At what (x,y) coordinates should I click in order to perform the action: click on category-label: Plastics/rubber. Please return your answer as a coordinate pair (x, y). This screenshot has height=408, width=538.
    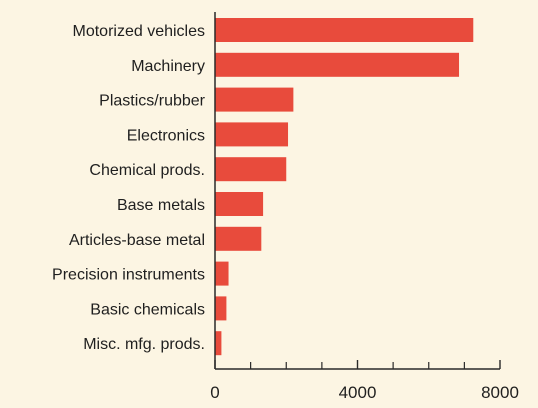
    Looking at the image, I should click on (152, 101).